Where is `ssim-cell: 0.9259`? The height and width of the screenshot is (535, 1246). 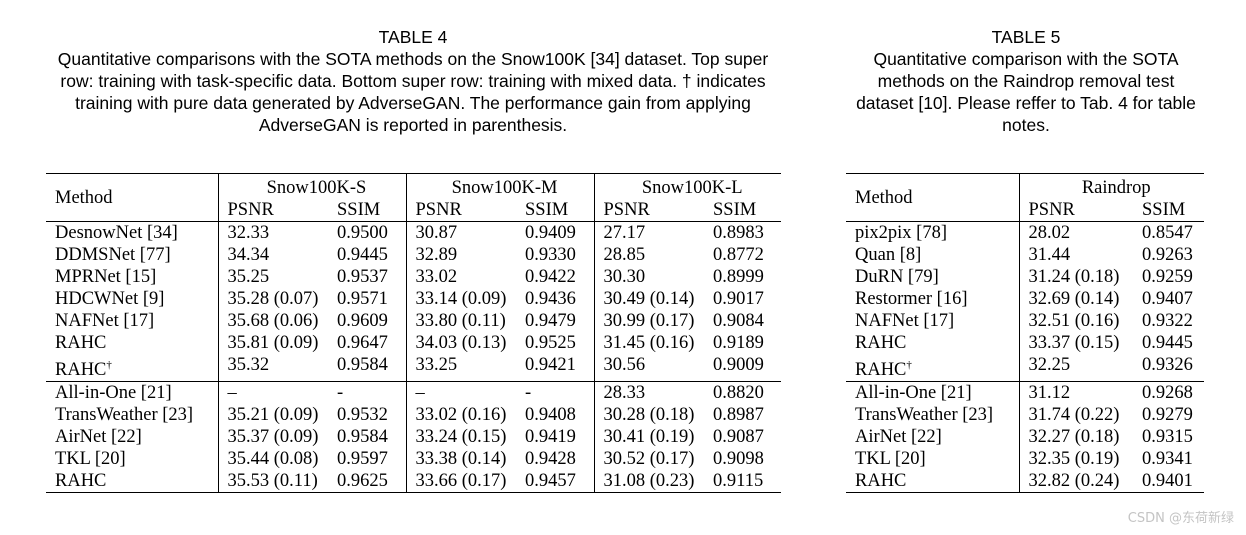 ssim-cell: 0.9259 is located at coordinates (1167, 277).